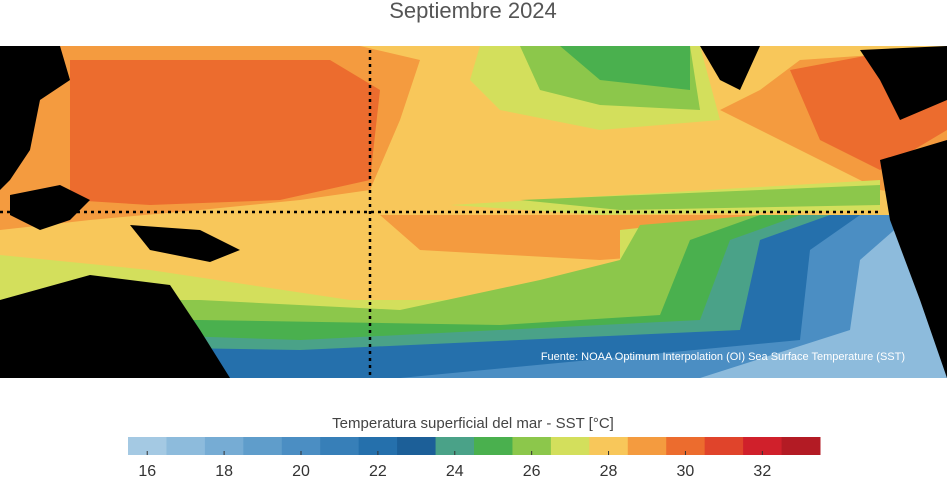  Describe the element at coordinates (473, 11) in the screenshot. I see `title: Septiembre 2024` at that location.